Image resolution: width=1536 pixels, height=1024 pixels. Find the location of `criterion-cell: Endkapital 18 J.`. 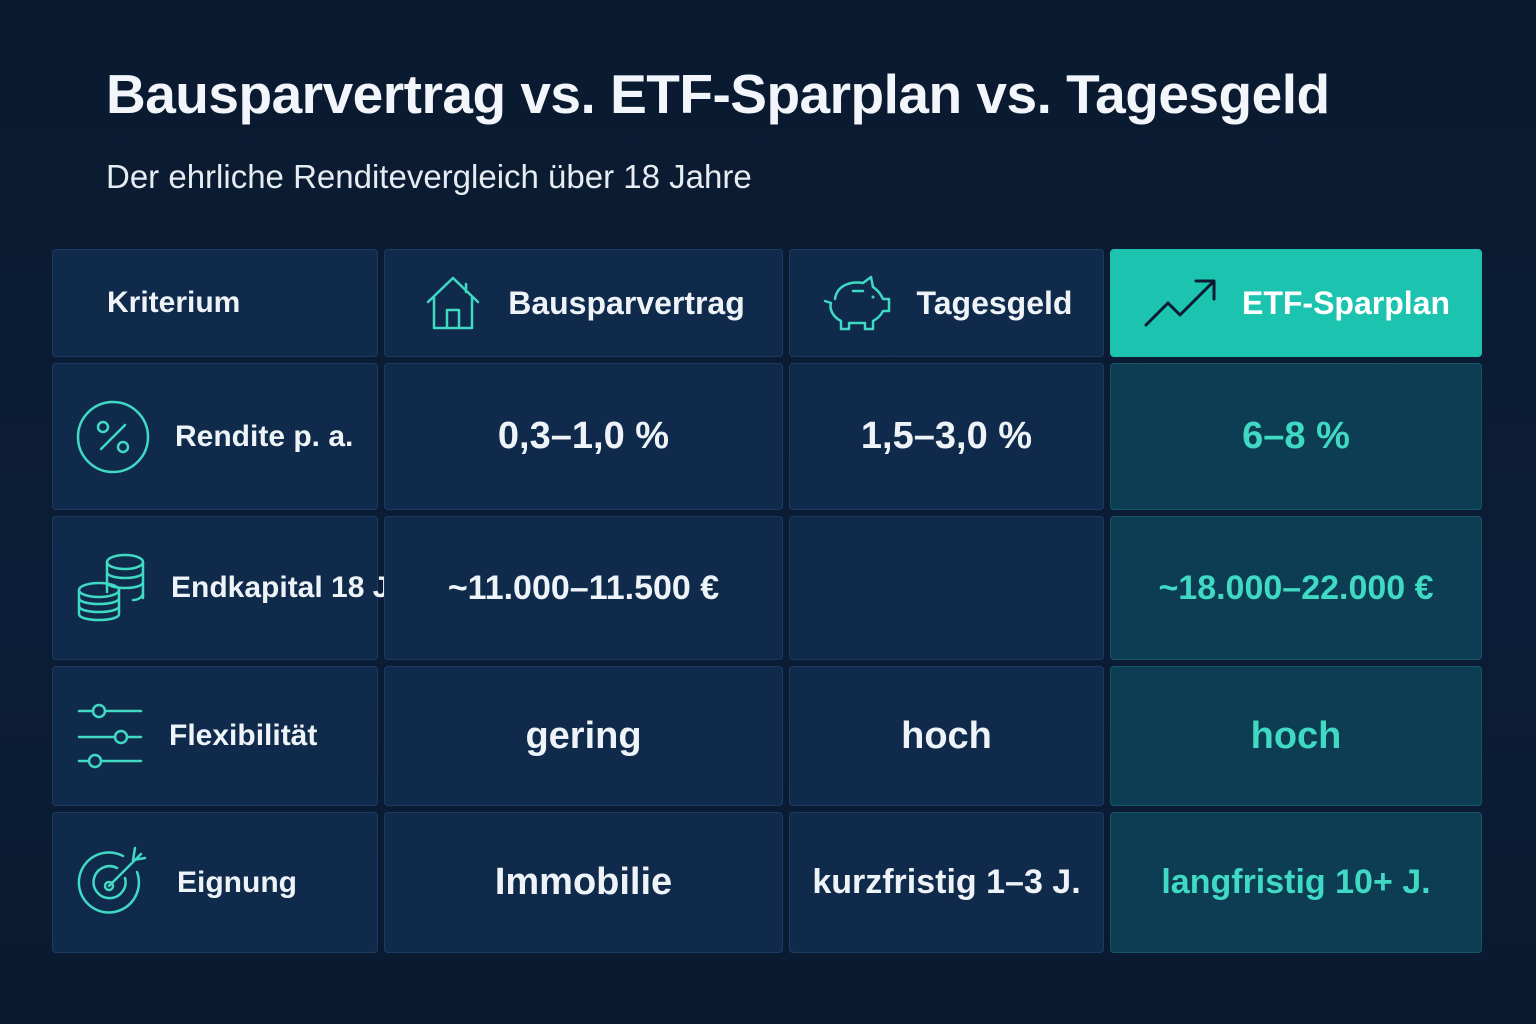

criterion-cell: Endkapital 18 J. is located at coordinates (225, 588).